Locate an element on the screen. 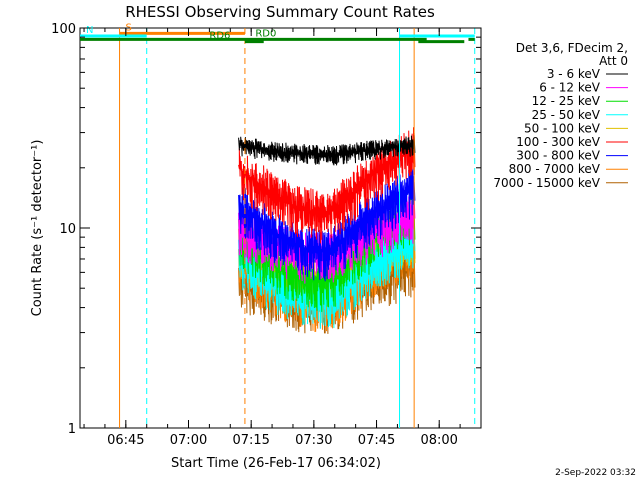 The height and width of the screenshot is (480, 640). x-tick-label: 07:15 is located at coordinates (250, 440).